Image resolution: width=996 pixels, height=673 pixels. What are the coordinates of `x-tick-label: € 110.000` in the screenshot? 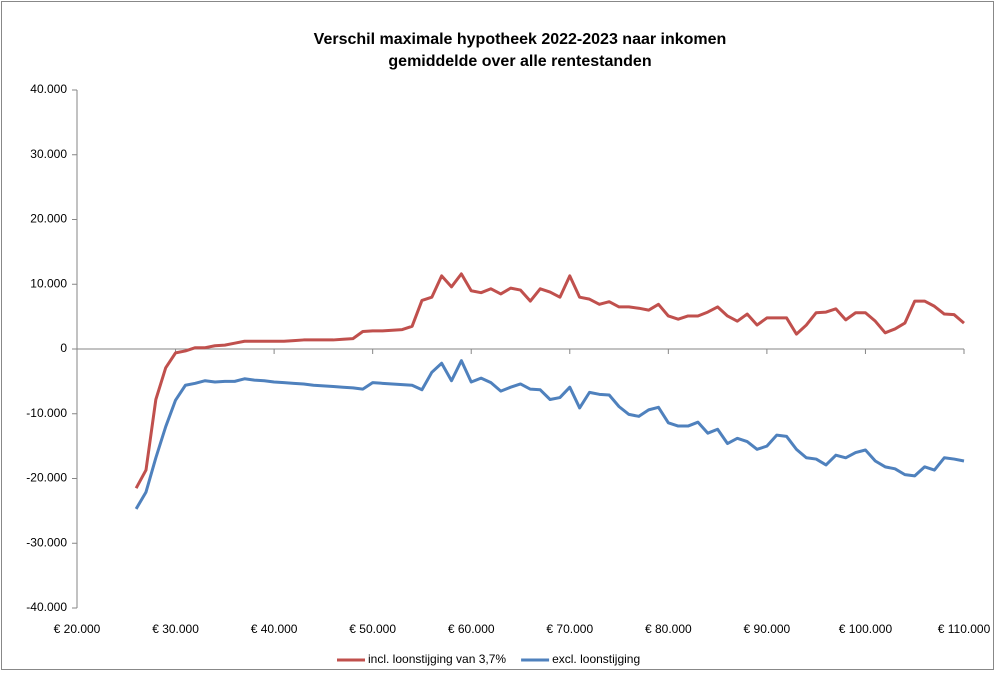 It's located at (964, 629).